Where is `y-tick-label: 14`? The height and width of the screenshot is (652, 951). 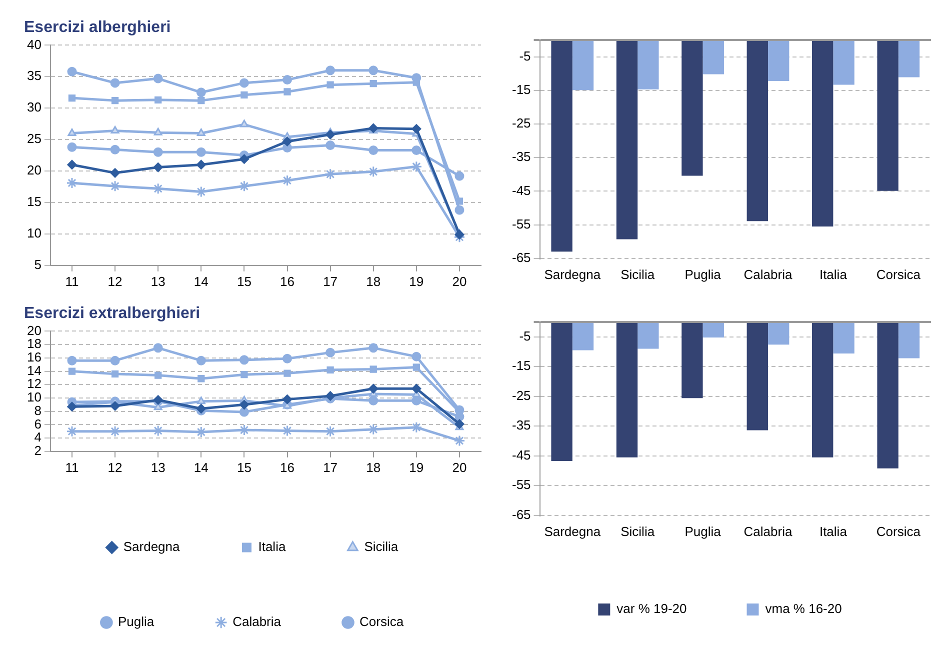
y-tick-label: 14 is located at coordinates (34, 370).